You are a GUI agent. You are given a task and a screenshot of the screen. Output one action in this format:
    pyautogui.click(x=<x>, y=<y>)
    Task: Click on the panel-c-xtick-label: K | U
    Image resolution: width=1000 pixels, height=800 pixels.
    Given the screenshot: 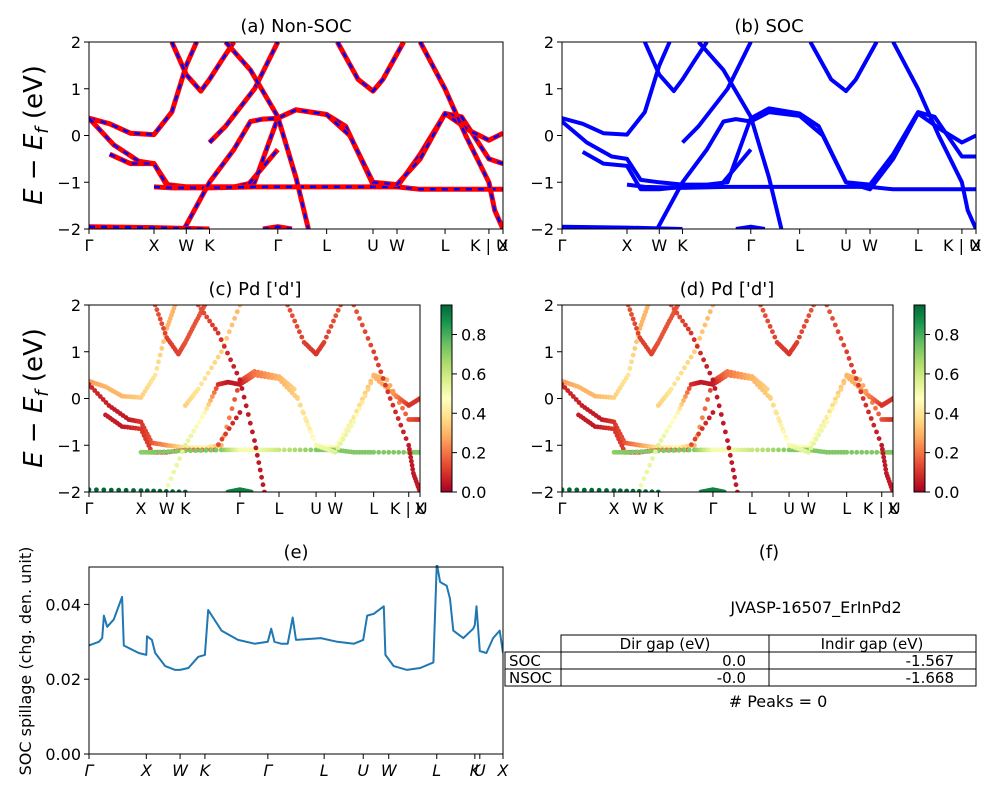 What is the action you would take?
    pyautogui.click(x=409, y=508)
    